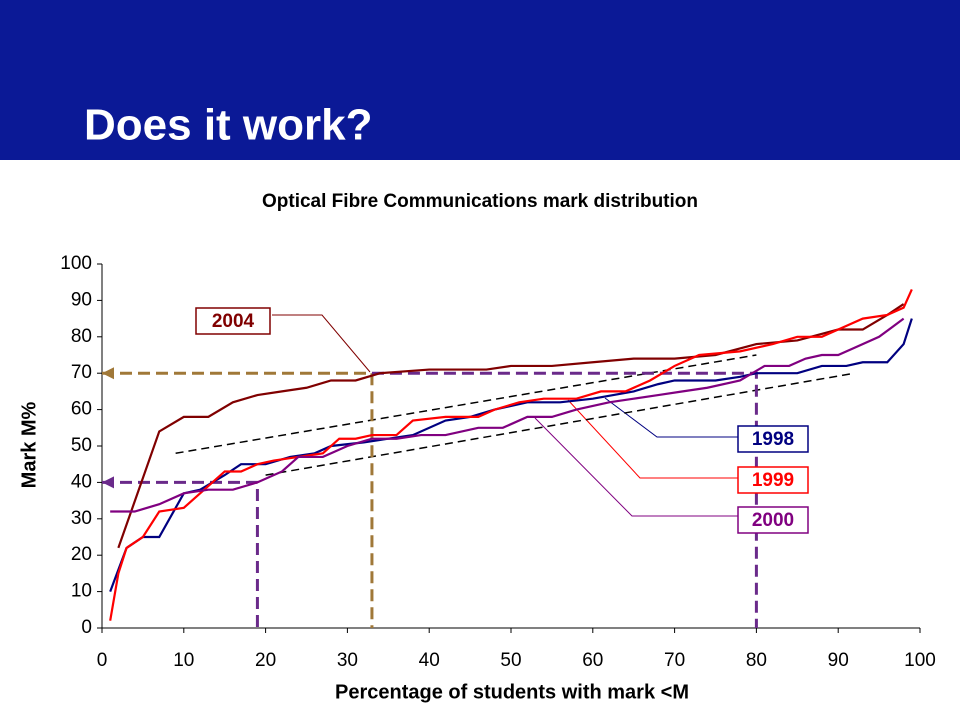 This screenshot has width=960, height=725. I want to click on y-tick-label: 60, so click(81, 409).